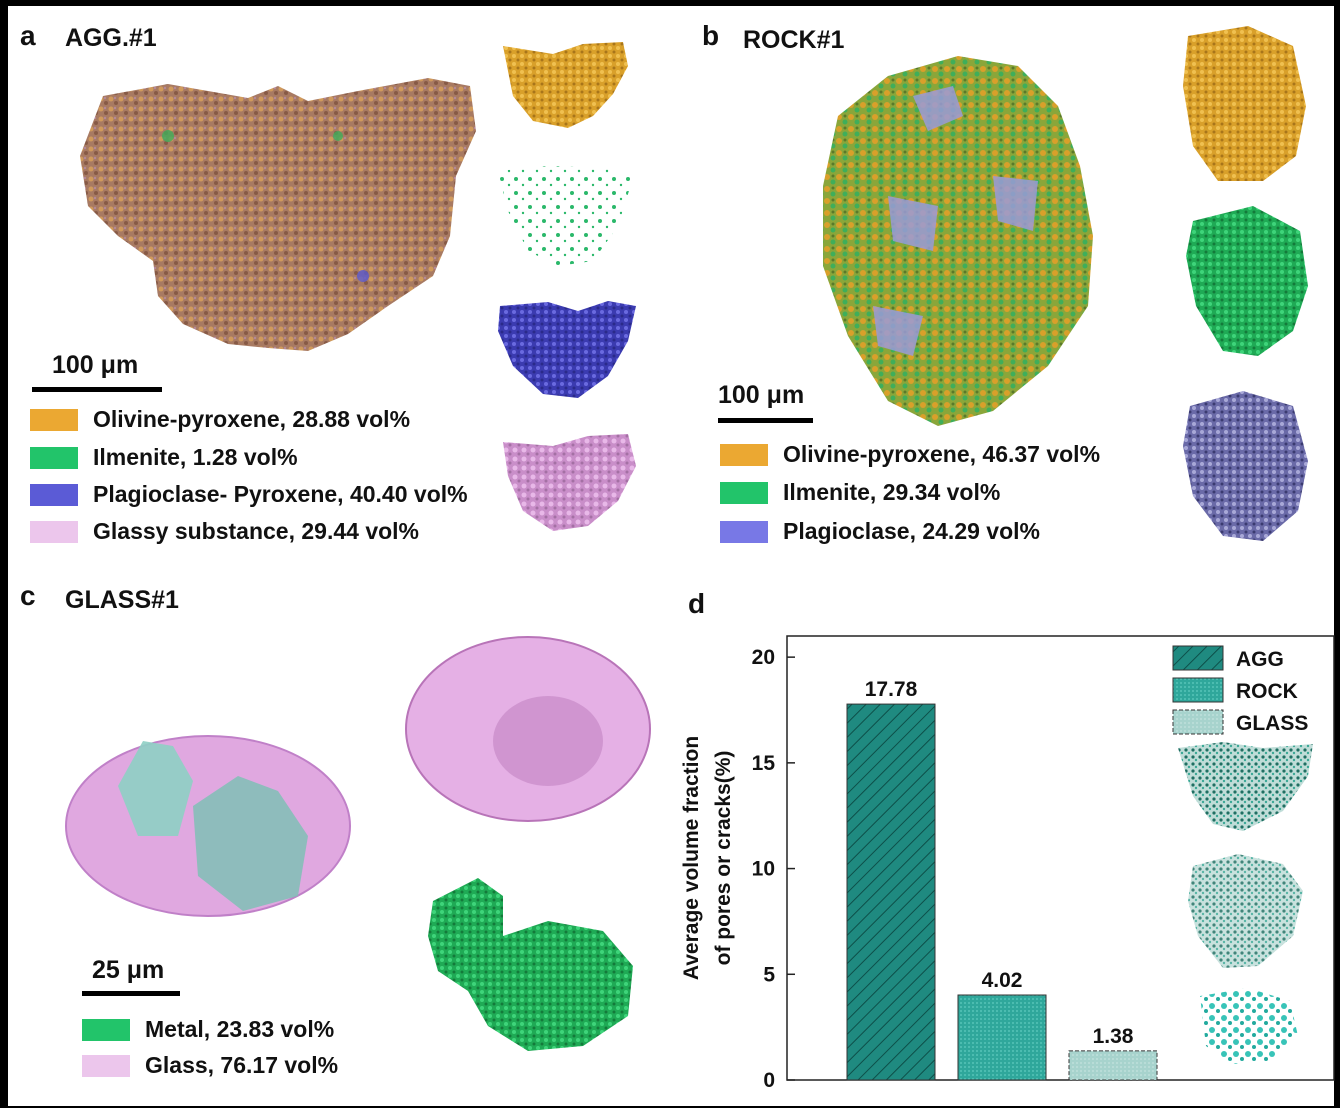 The width and height of the screenshot is (1340, 1108). What do you see at coordinates (1198, 722) in the screenshot?
I see `legend-swatch-glass` at bounding box center [1198, 722].